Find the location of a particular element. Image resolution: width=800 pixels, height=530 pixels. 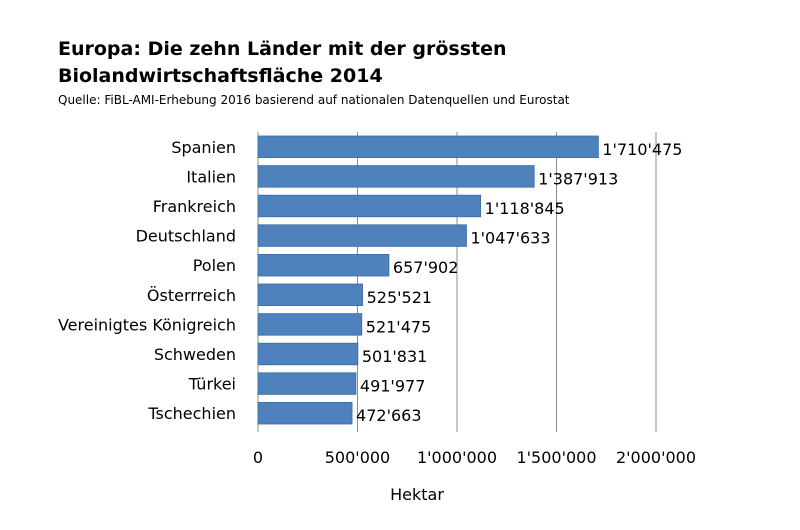

x-axis-ticks: 0 500'000 1'000'000 1'500'000 2'000'000 is located at coordinates (474, 457).